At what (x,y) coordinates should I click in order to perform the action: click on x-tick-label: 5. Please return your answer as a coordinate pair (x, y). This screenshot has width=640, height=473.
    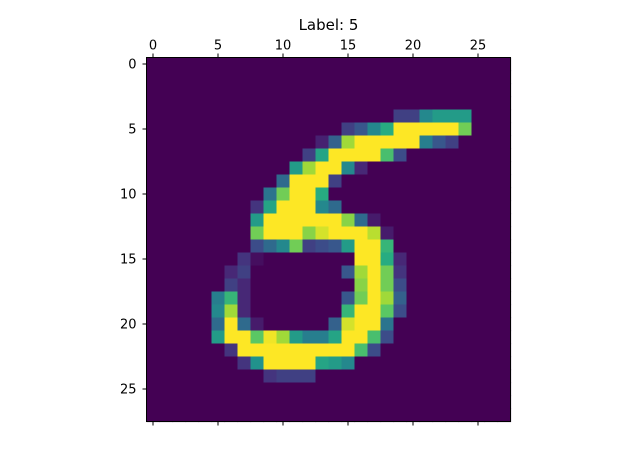
    Looking at the image, I should click on (218, 46).